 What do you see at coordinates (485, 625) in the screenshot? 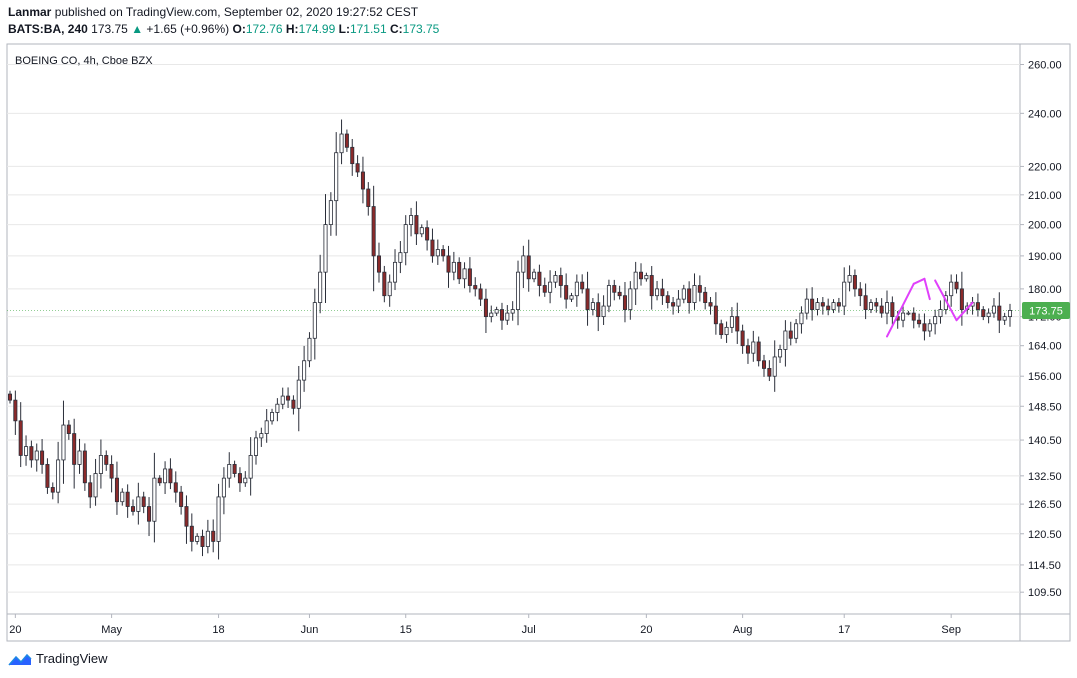
I see `time-axis: 20 May 18 Jun 15 Jul 20 Aug 17 Sep` at bounding box center [485, 625].